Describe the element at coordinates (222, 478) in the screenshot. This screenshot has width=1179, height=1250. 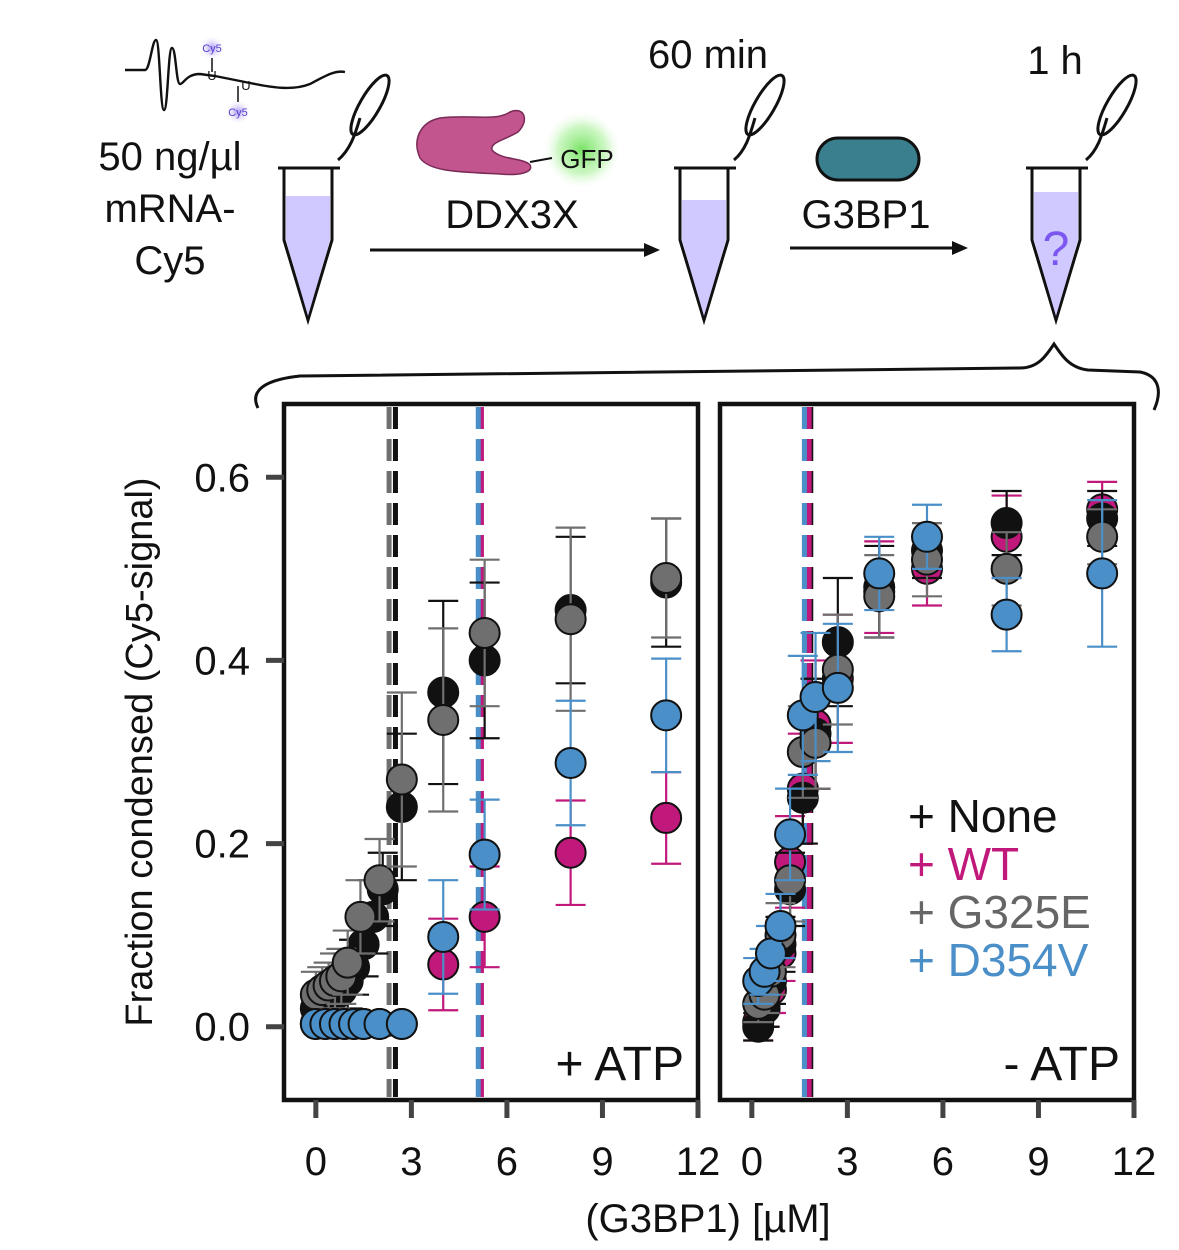
I see `y-tick-label: 0.6` at that location.